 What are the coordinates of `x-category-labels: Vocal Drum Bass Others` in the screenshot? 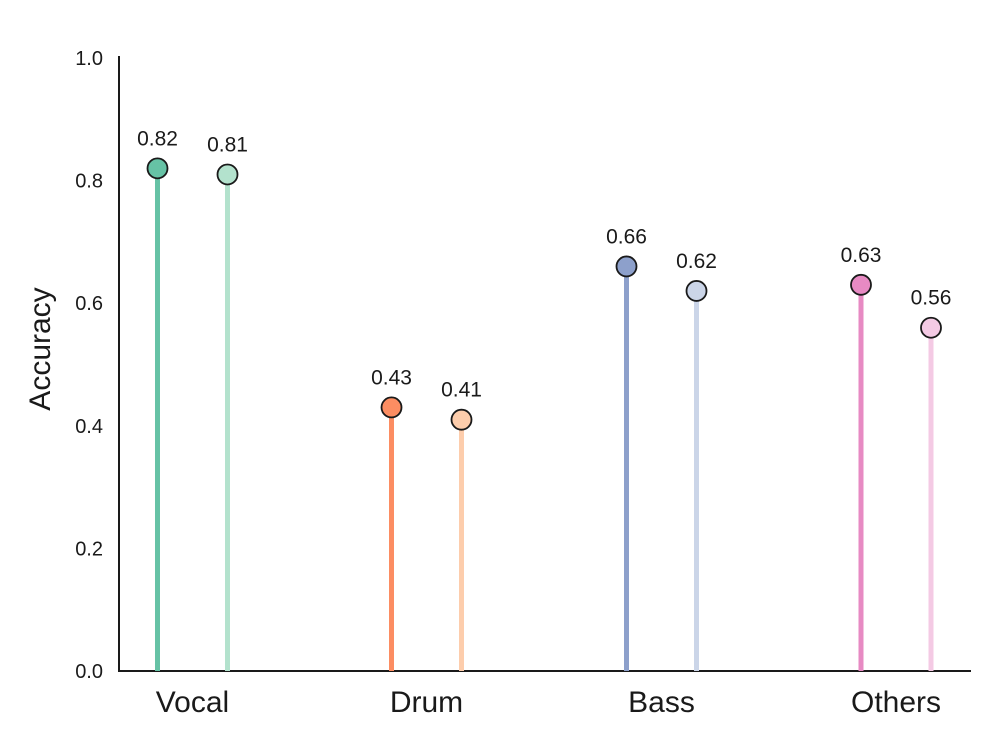 It's located at (548, 702).